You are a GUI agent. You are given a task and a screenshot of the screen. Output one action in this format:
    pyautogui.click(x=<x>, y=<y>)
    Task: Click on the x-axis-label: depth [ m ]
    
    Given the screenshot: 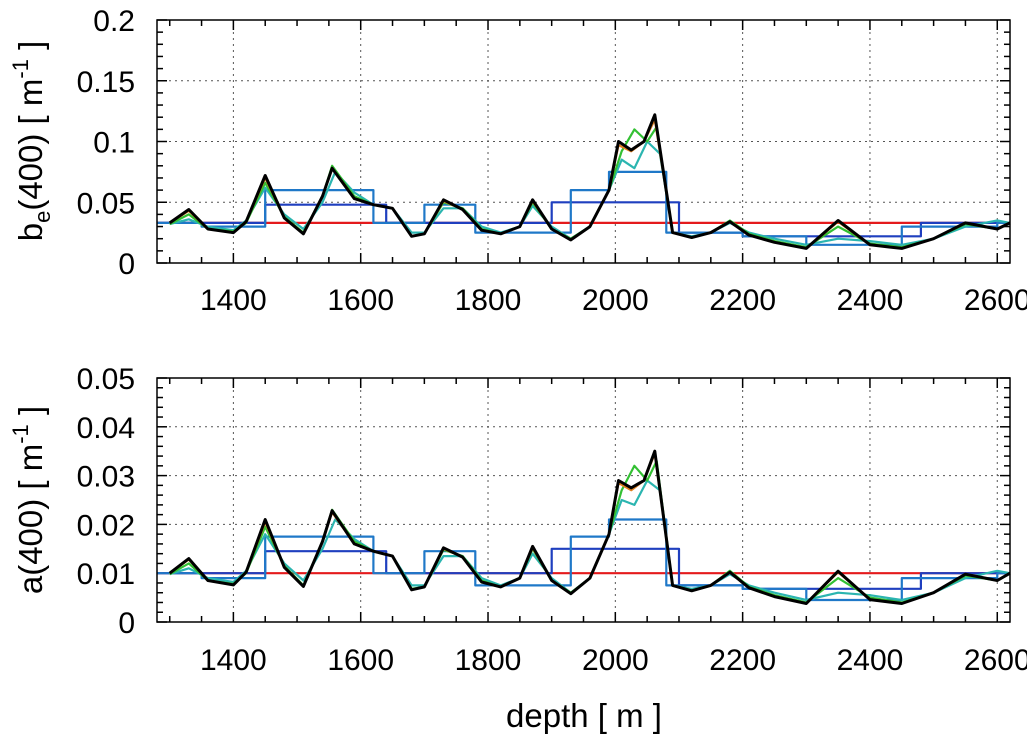 What is the action you would take?
    pyautogui.click(x=584, y=715)
    